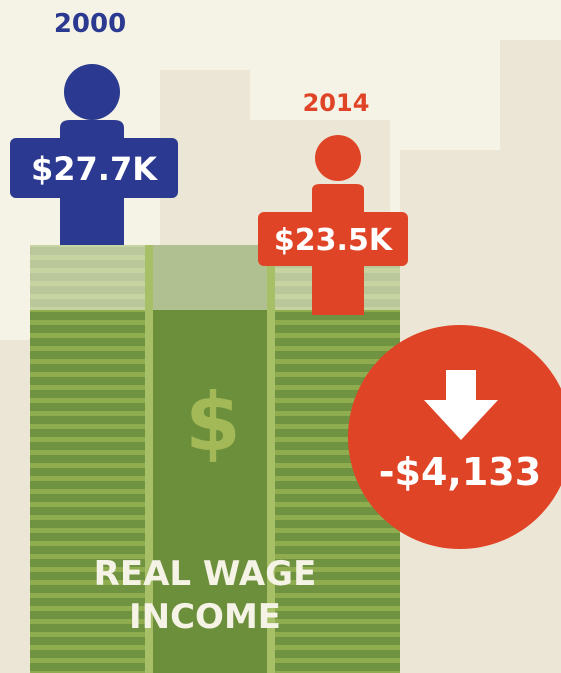 This screenshot has height=673, width=561. What do you see at coordinates (94, 127) in the screenshot?
I see `person-2000: 2000 $27.7K` at bounding box center [94, 127].